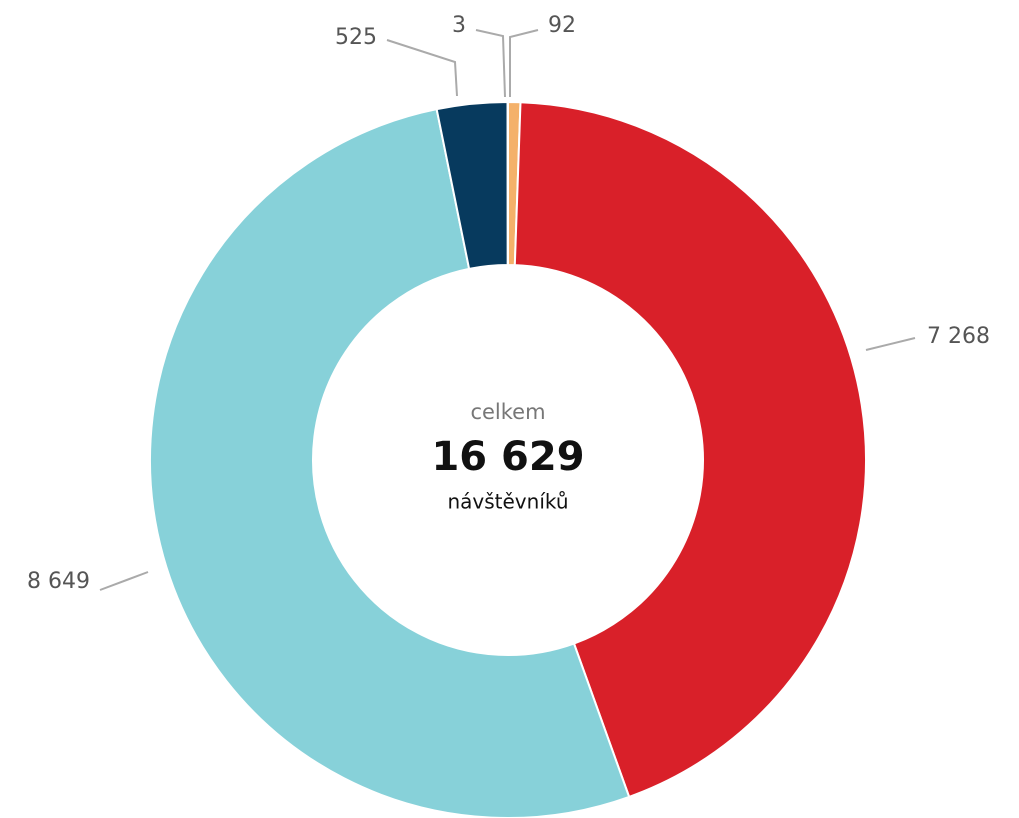 This screenshot has height=818, width=1019. I want to click on value-label: 525, so click(356, 37).